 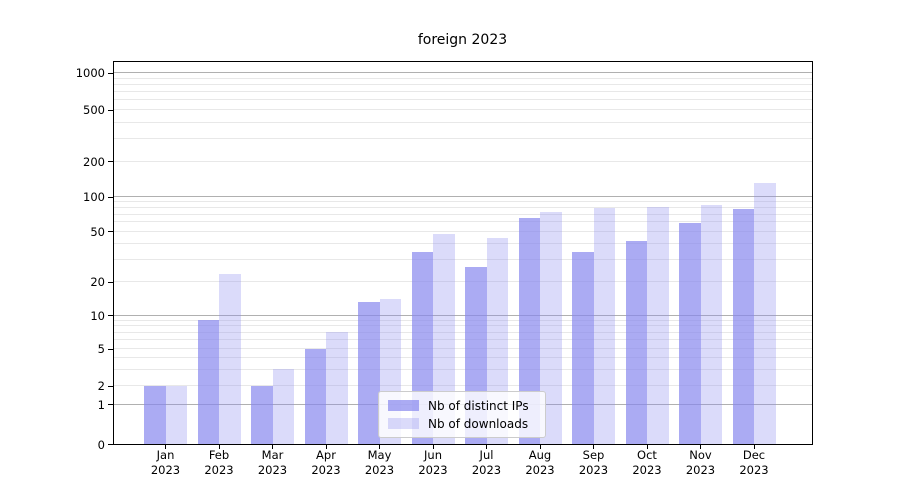 I want to click on y-tick-label: 20, so click(x=97, y=282).